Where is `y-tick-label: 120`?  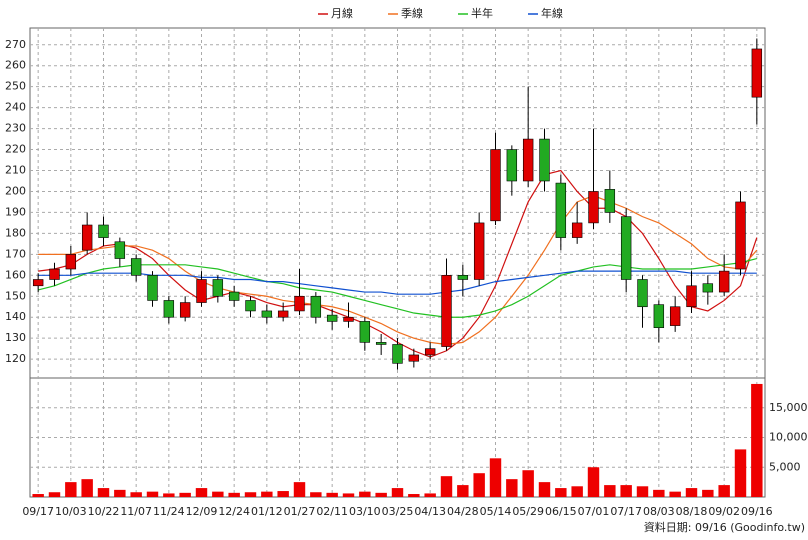
y-tick-label: 120 is located at coordinates (15, 358).